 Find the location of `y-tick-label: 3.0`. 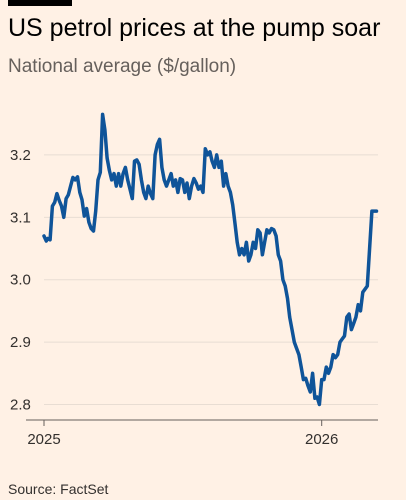

y-tick-label: 3.0 is located at coordinates (20, 280).